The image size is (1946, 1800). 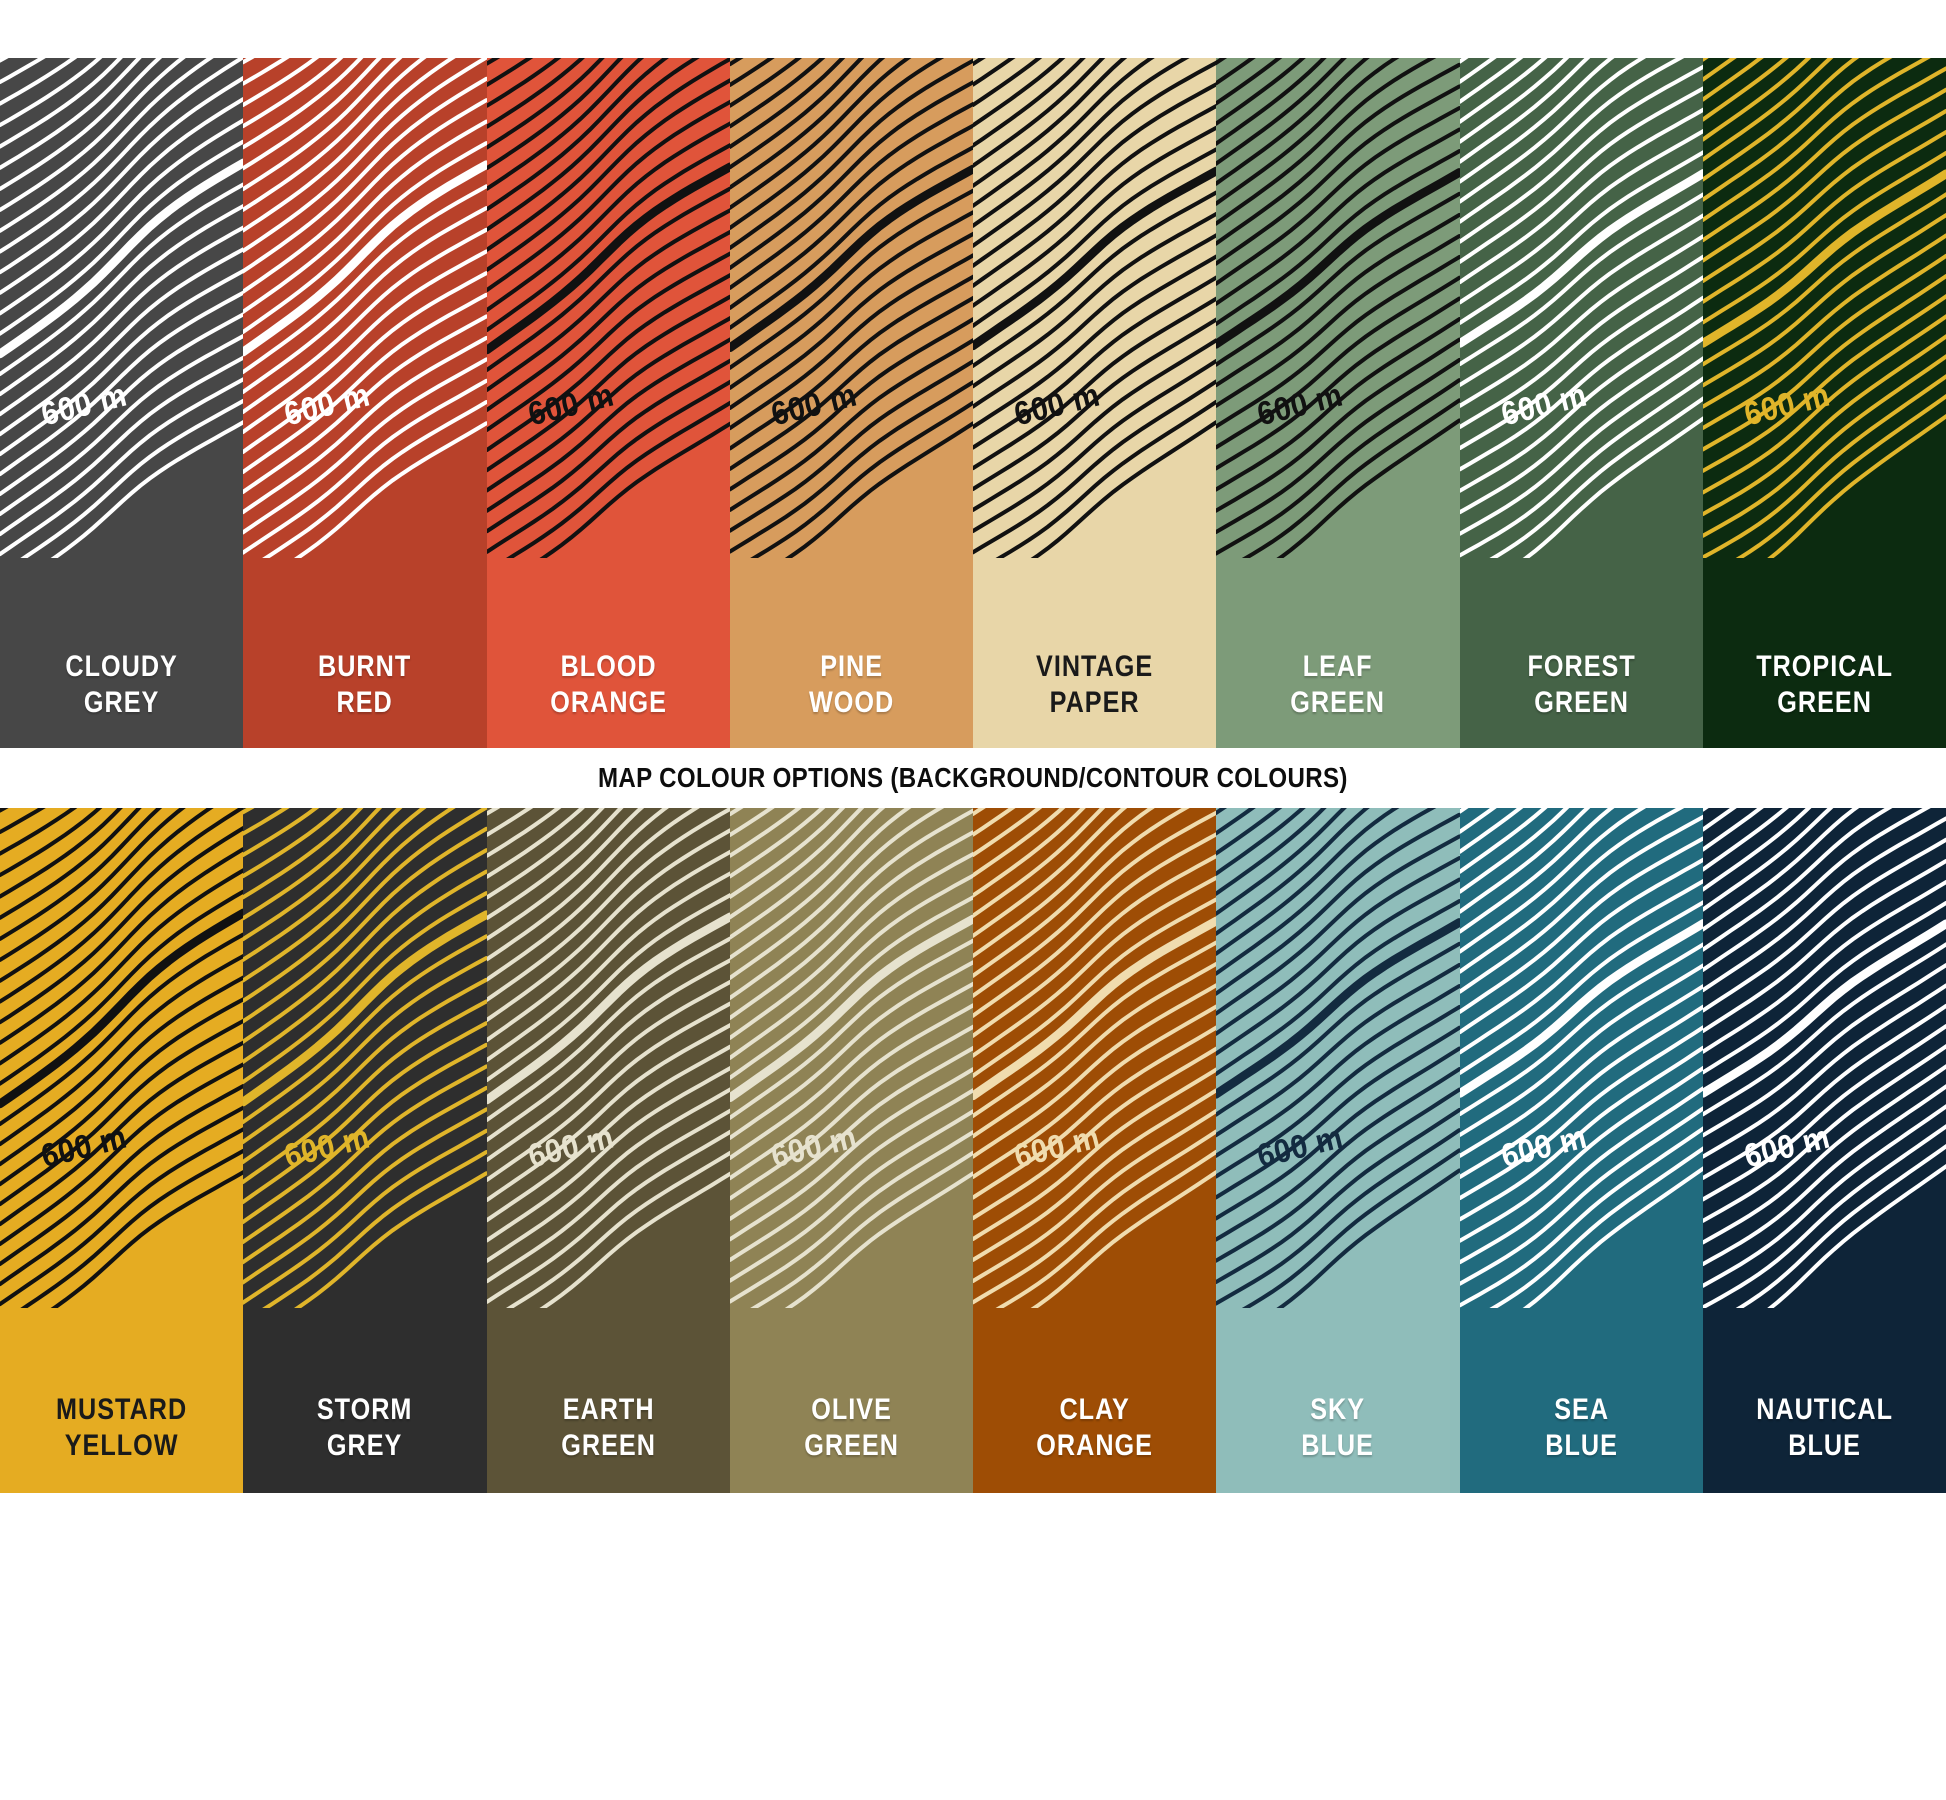 I want to click on swatch-name-line-1: FOREST, so click(x=1581, y=667).